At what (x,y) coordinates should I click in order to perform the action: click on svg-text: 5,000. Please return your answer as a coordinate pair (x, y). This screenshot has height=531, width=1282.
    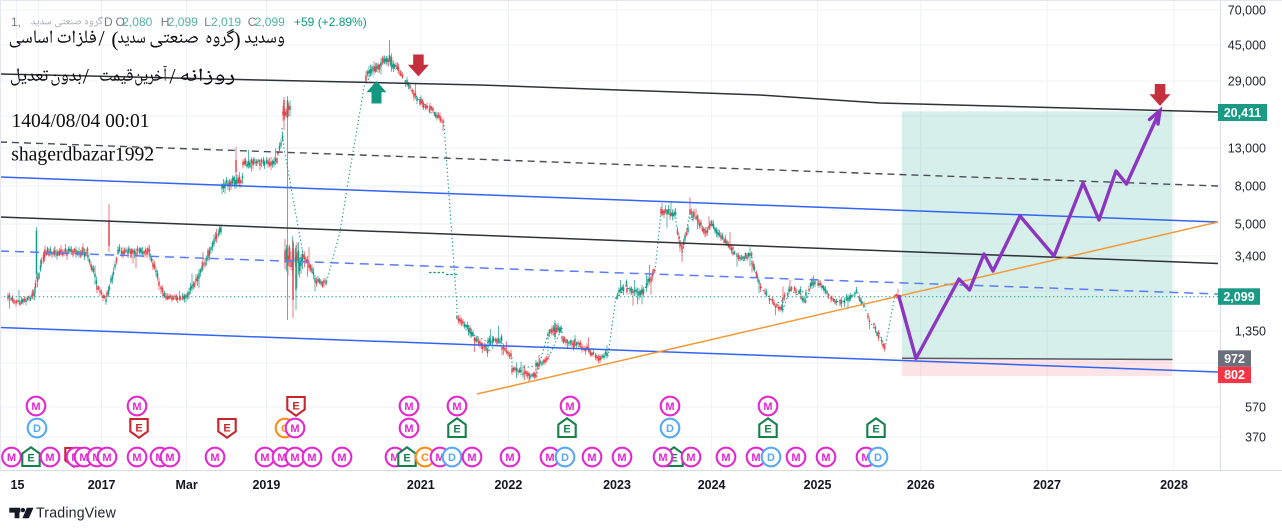
    Looking at the image, I should click on (1250, 224).